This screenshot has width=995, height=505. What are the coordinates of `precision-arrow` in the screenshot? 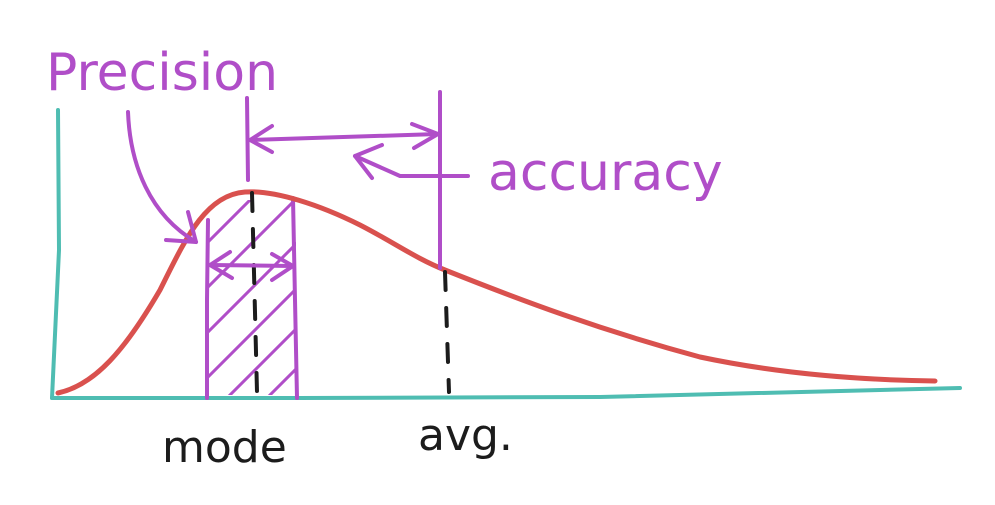 It's located at (251, 266).